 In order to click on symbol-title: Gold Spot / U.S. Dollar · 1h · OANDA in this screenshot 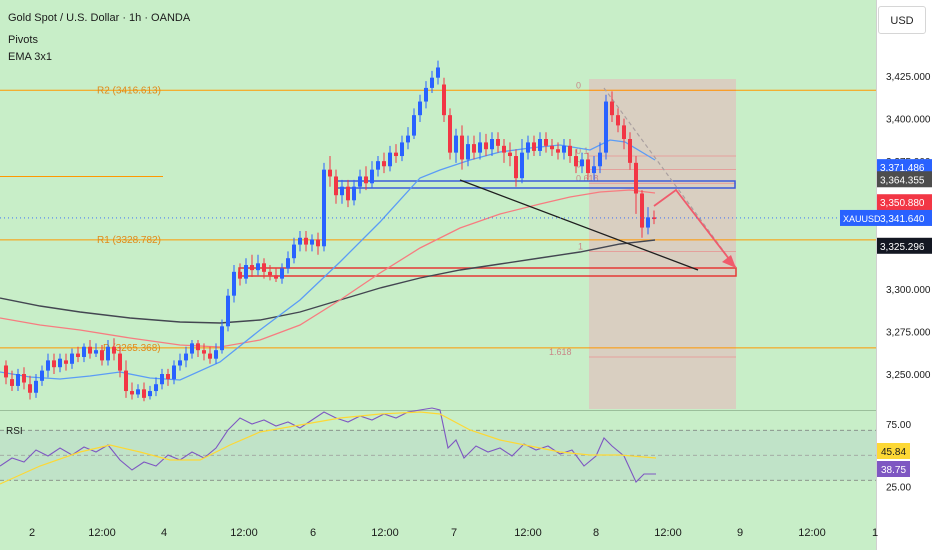, I will do `click(99, 18)`.